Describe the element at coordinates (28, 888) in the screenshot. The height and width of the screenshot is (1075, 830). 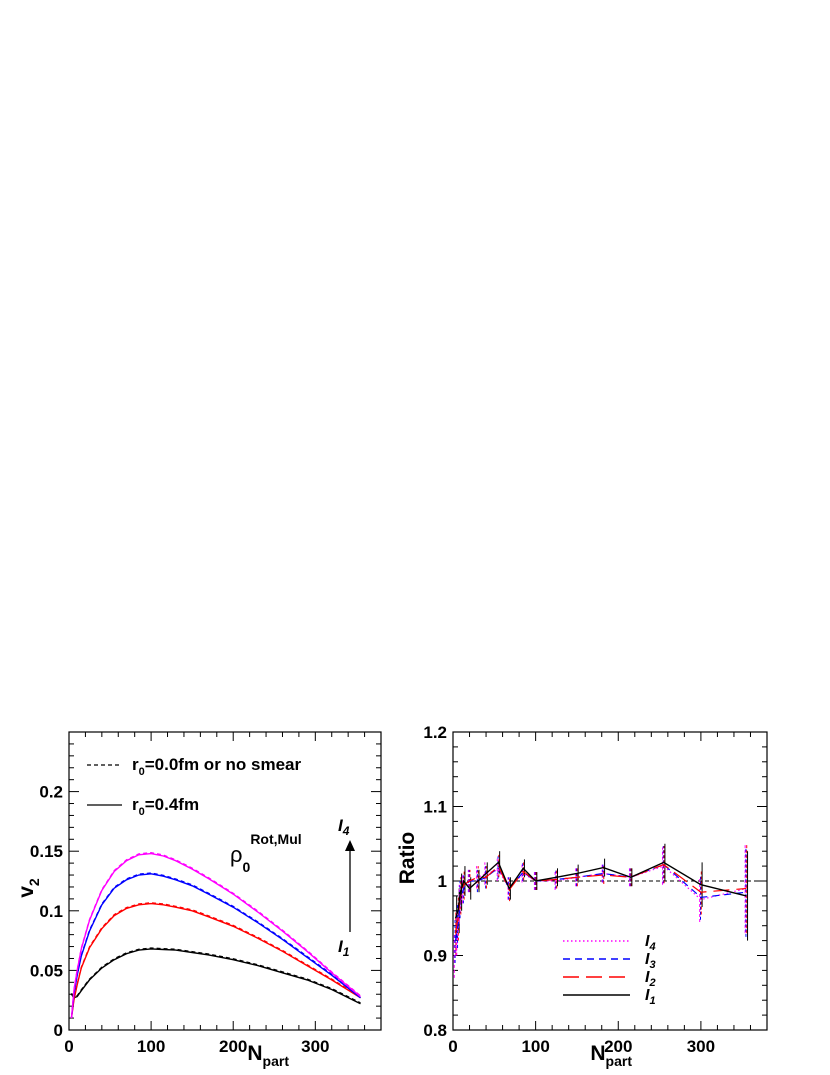
I see `left-ylabel: v2` at that location.